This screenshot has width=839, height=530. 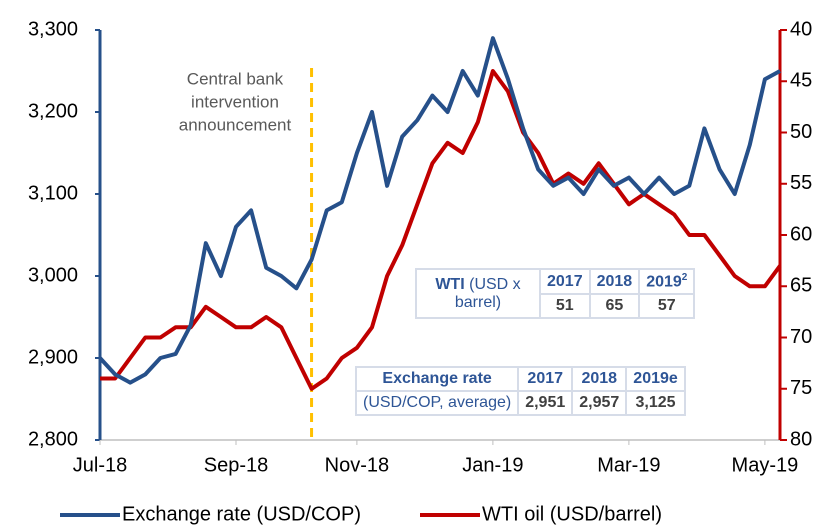 What do you see at coordinates (53, 275) in the screenshot?
I see `y-tick-label: 3,000` at bounding box center [53, 275].